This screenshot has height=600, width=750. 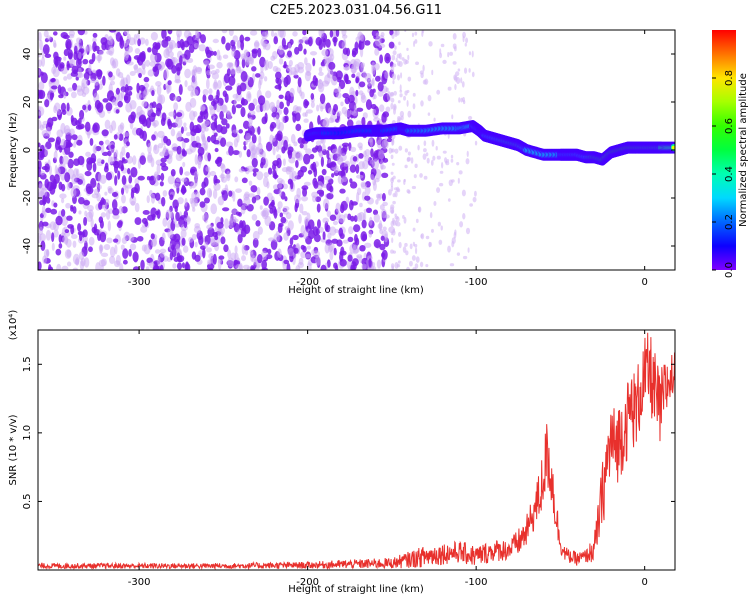 What do you see at coordinates (644, 282) in the screenshot?
I see `x-tick-label: 0` at bounding box center [644, 282].